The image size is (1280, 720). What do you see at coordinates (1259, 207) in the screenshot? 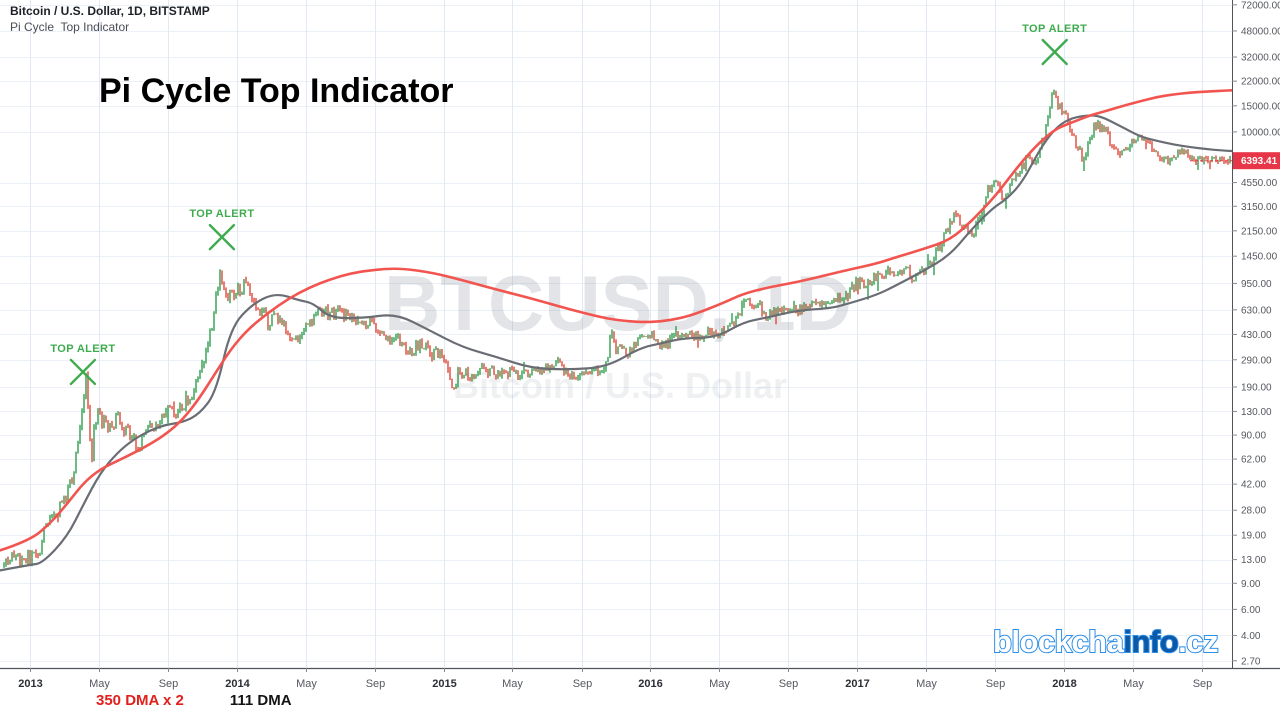
I see `price-tick-label: 3150.00` at bounding box center [1259, 207].